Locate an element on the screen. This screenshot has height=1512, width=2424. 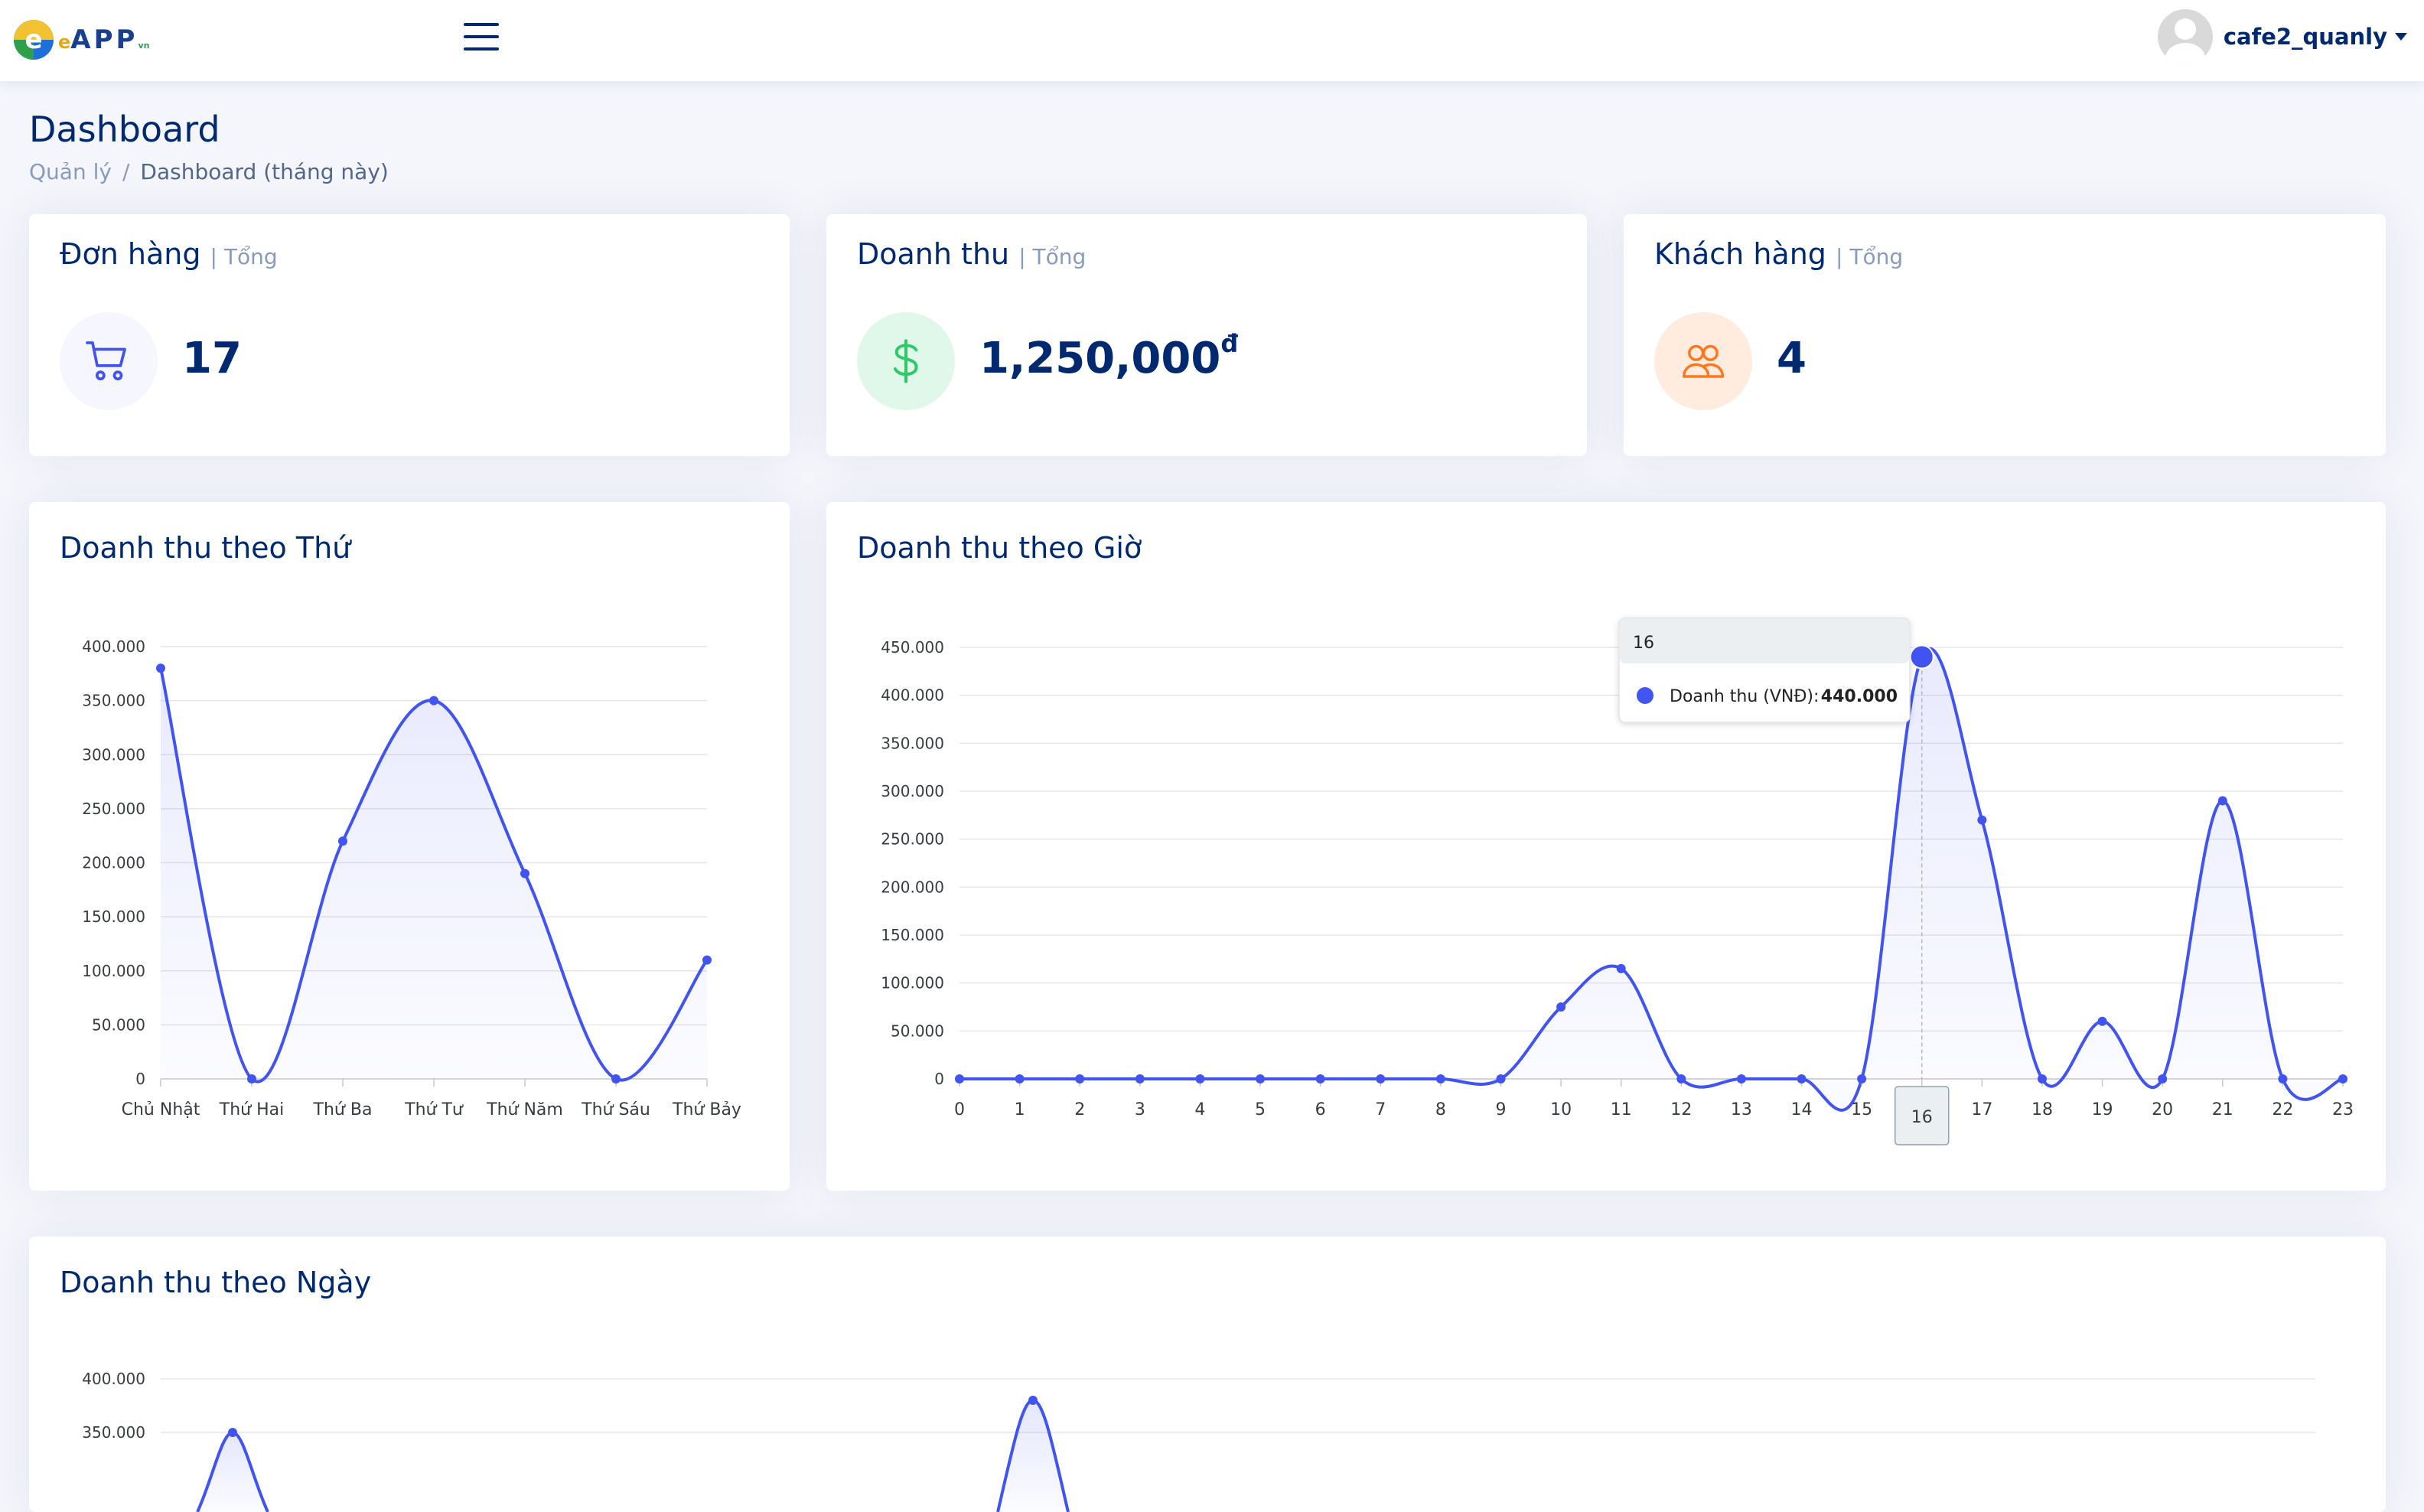
hourly-xtick-label: 9 is located at coordinates (1500, 1109).